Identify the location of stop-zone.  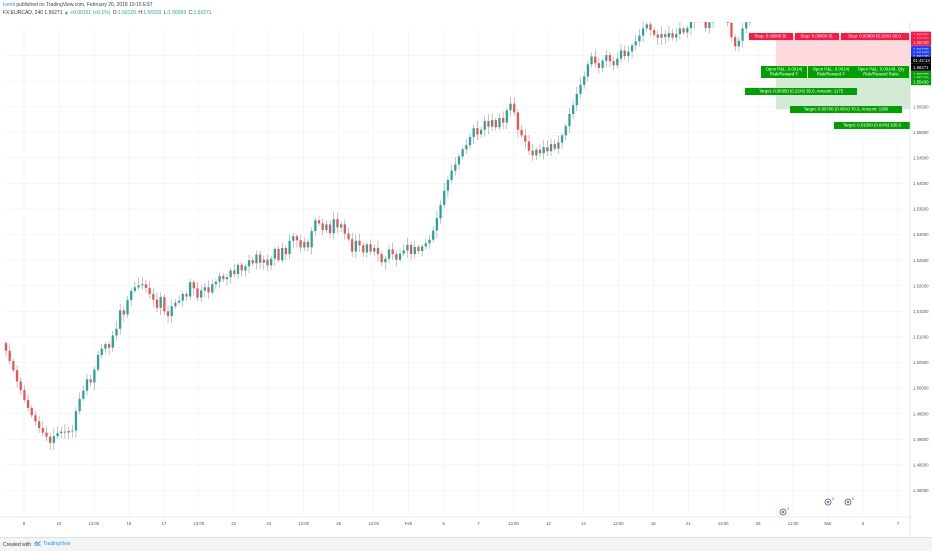
(843, 52).